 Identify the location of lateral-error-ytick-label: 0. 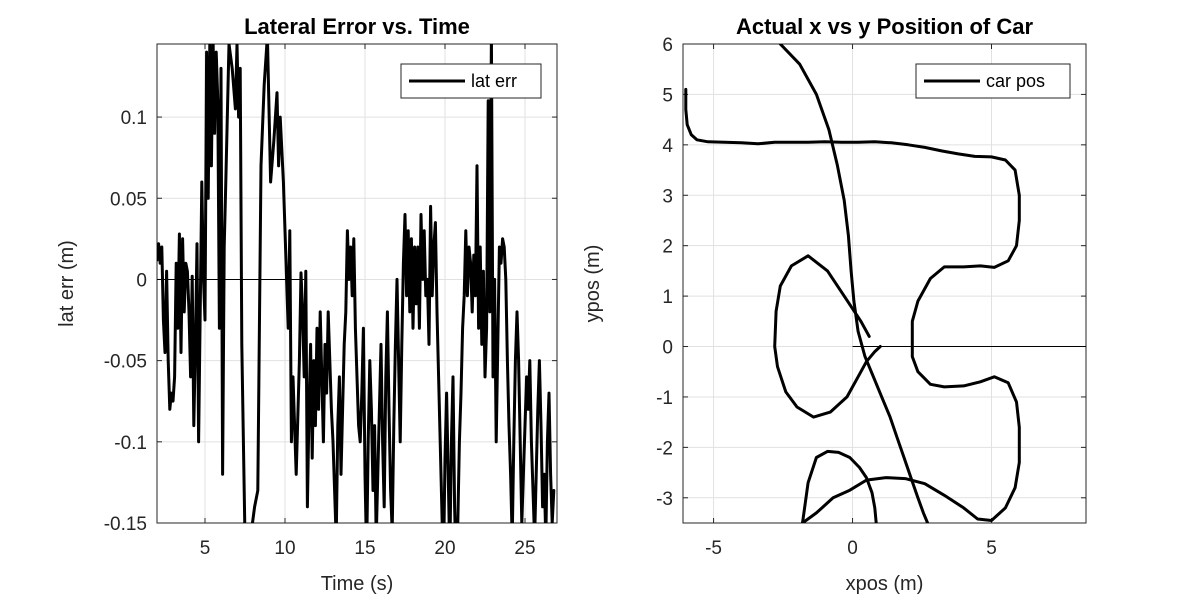
(141, 280).